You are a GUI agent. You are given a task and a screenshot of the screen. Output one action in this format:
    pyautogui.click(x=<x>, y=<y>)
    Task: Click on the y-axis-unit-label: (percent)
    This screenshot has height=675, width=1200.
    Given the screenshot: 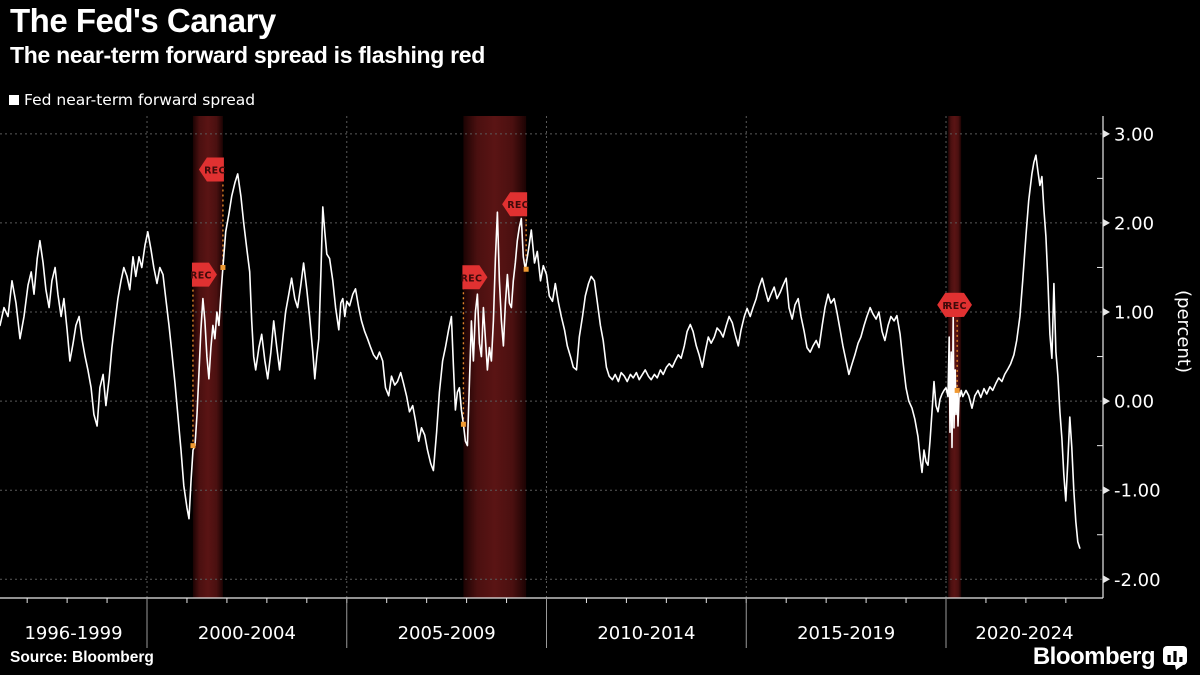 What is the action you would take?
    pyautogui.click(x=1183, y=331)
    